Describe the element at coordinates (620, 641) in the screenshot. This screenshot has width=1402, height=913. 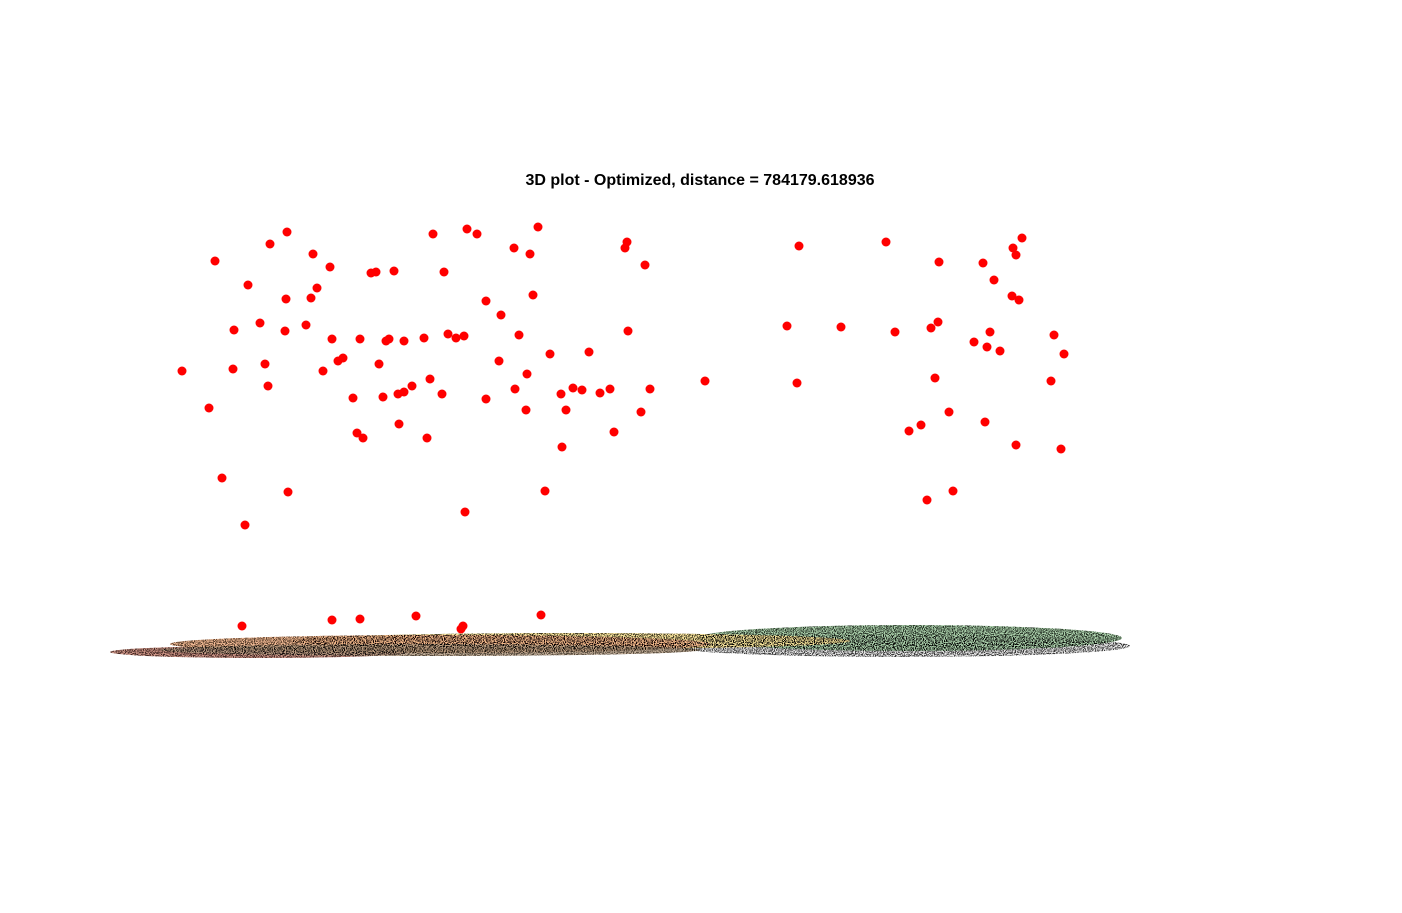
I see `map-surface` at that location.